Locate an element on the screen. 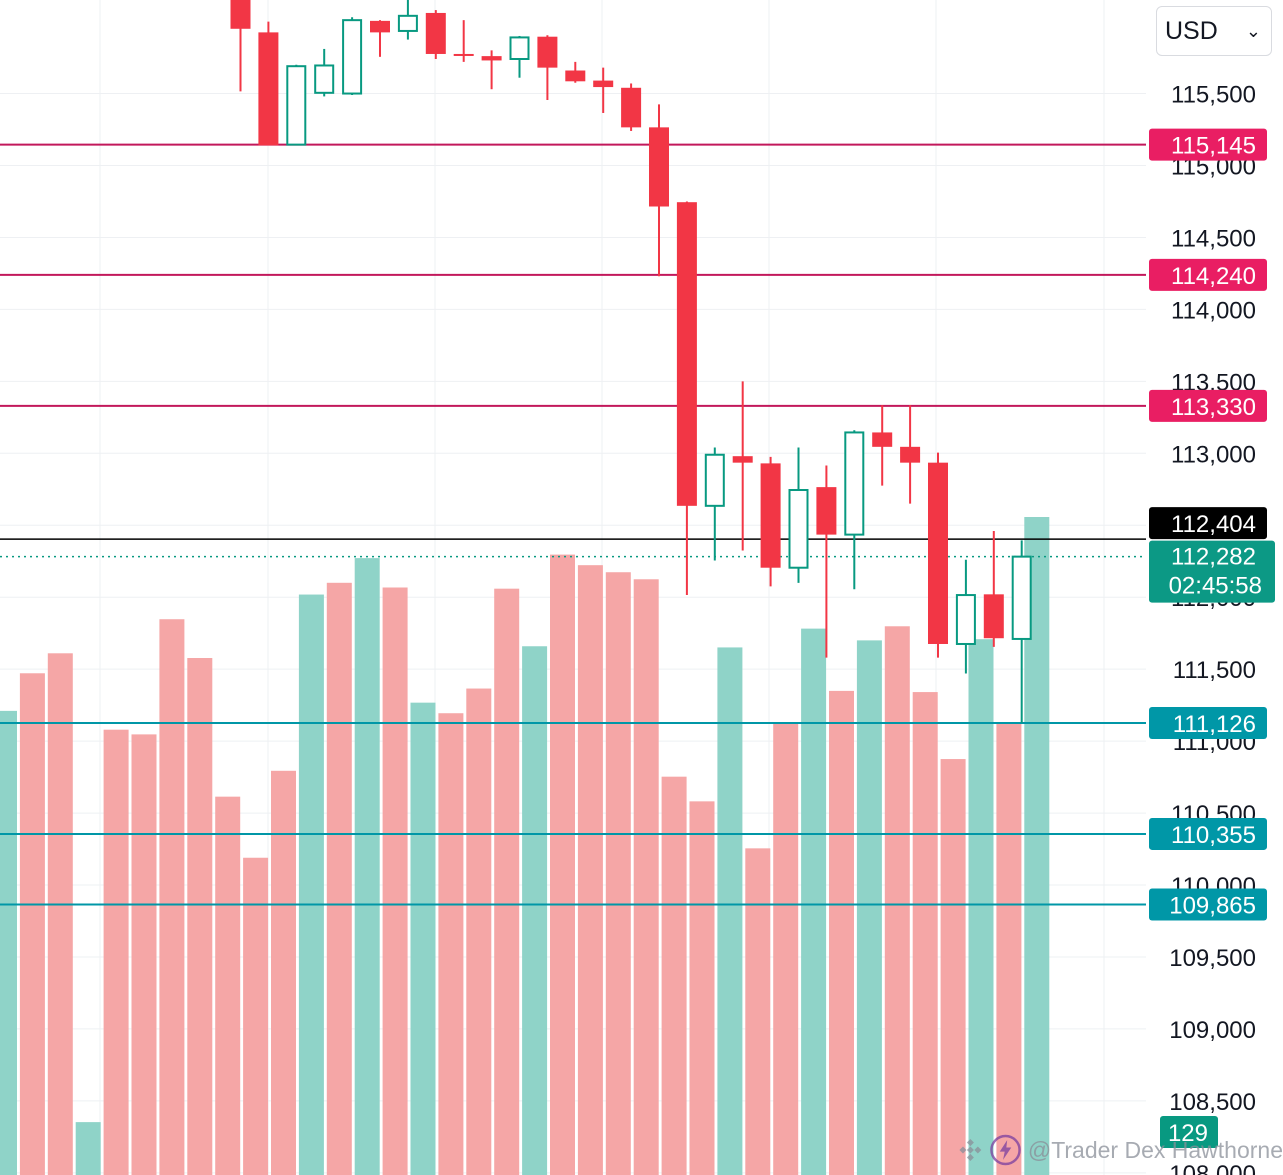 The image size is (1283, 1175). price-axis-tick-label: 109,500 is located at coordinates (1212, 958).